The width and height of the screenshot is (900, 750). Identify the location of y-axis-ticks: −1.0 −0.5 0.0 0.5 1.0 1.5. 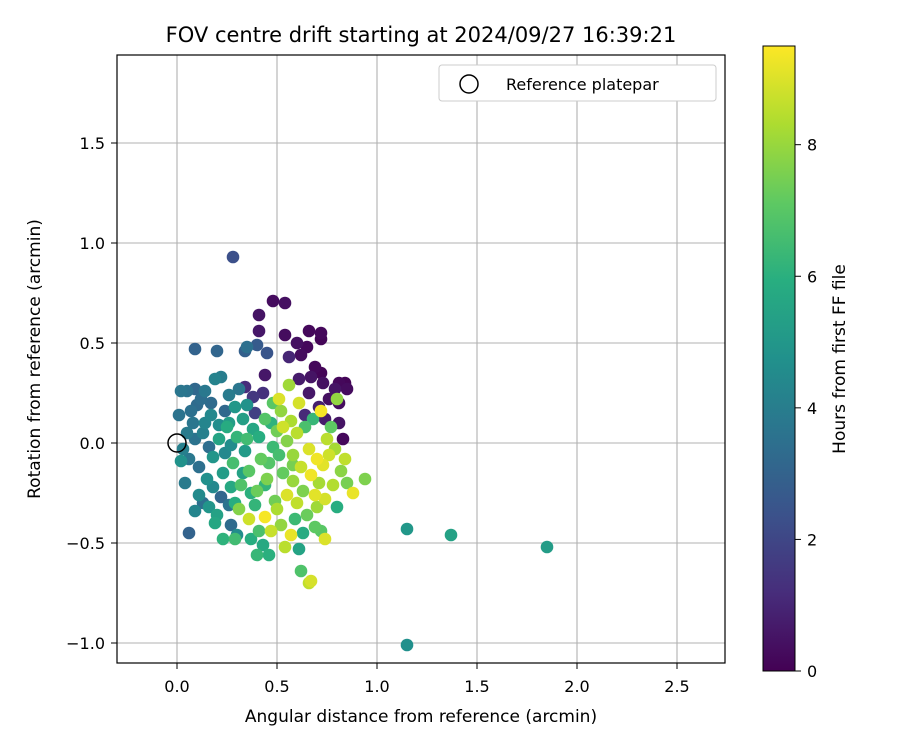
(91, 393).